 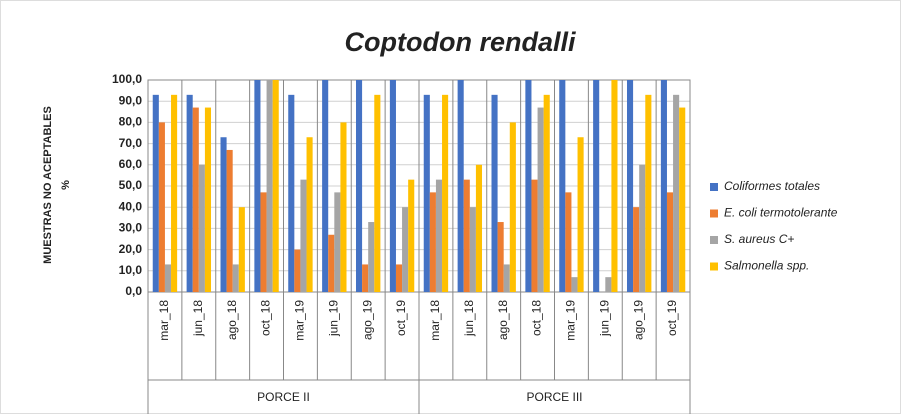 I want to click on y-axis-label: %, so click(x=66, y=185).